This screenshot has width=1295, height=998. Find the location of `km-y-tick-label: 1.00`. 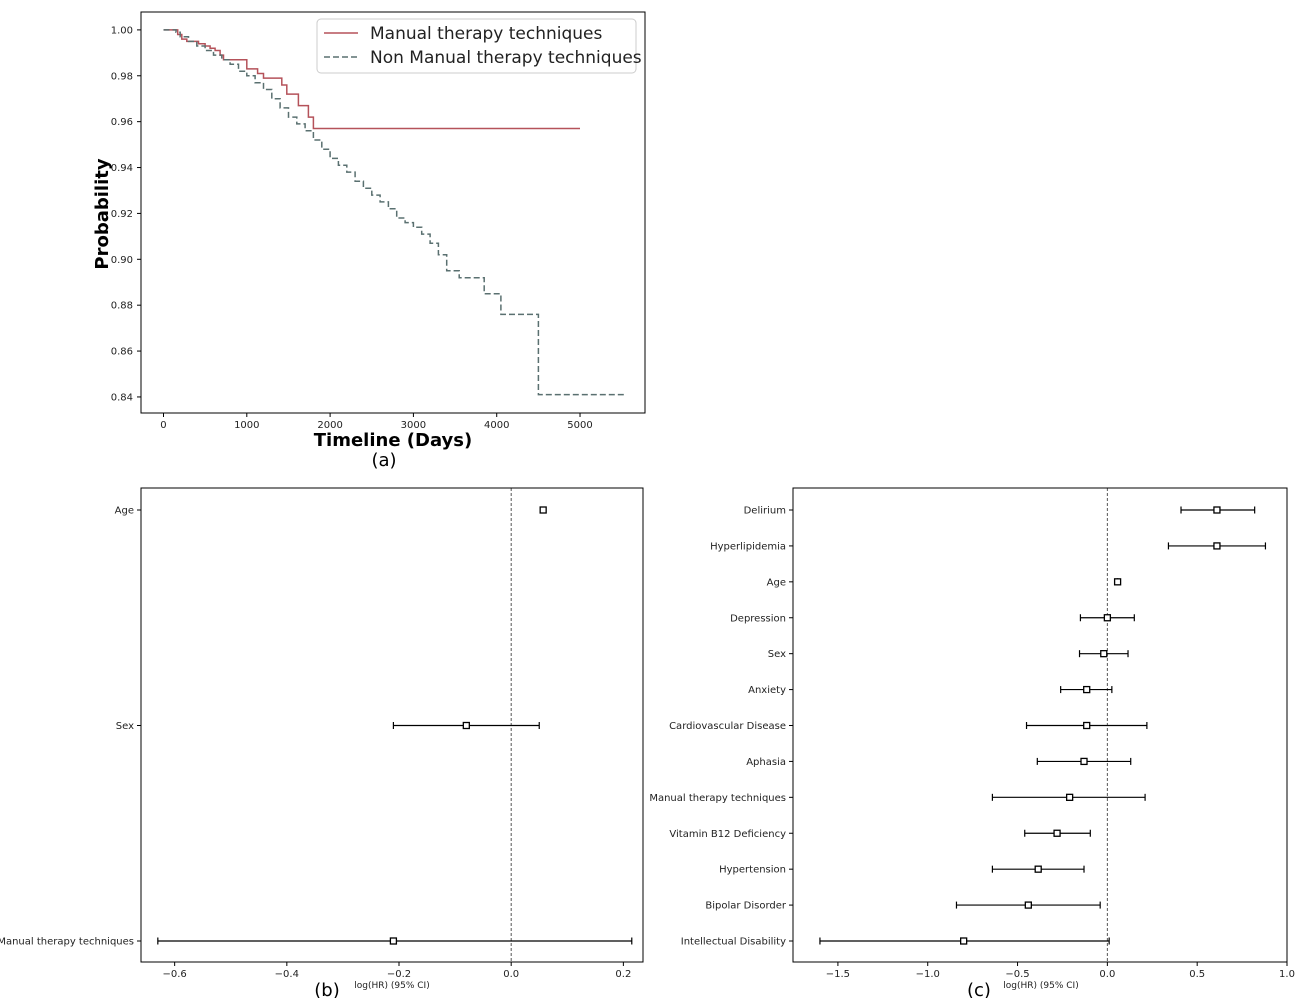

km-y-tick-label: 1.00 is located at coordinates (122, 30).